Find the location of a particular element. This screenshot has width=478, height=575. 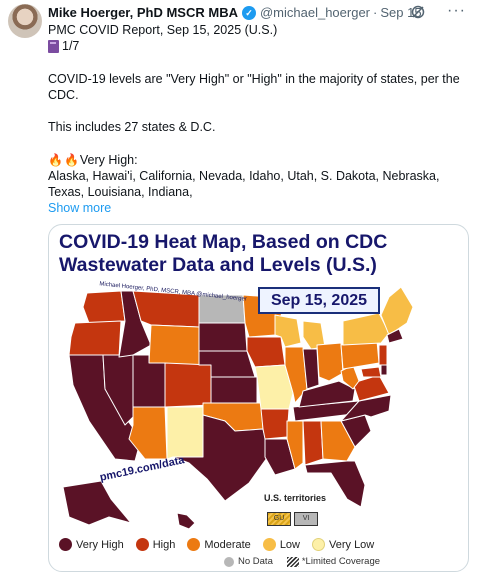

legend-limited-label: *Limited Coverage is located at coordinates (341, 561).